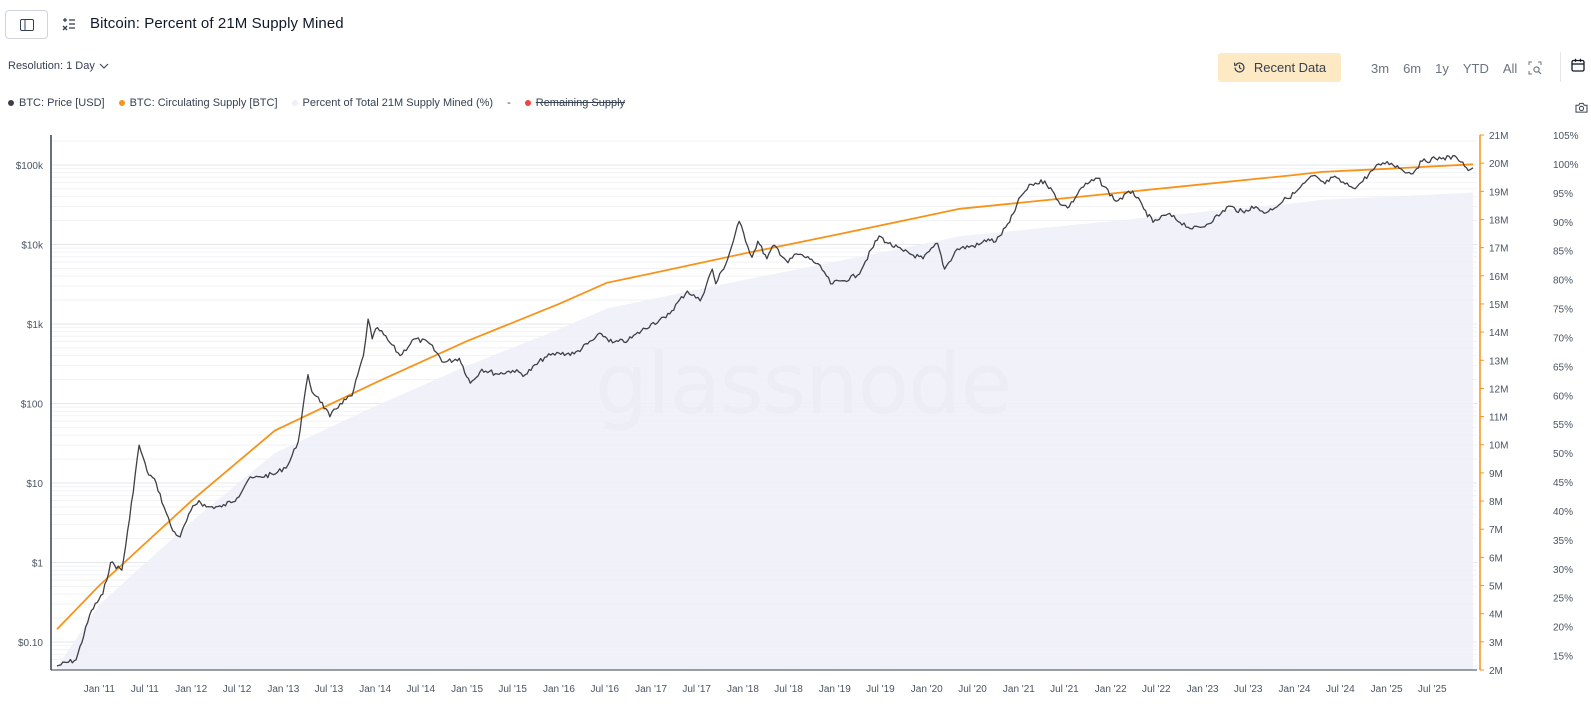 This screenshot has height=709, width=1591. What do you see at coordinates (1498, 220) in the screenshot?
I see `y-supply-tick-label: 18M` at bounding box center [1498, 220].